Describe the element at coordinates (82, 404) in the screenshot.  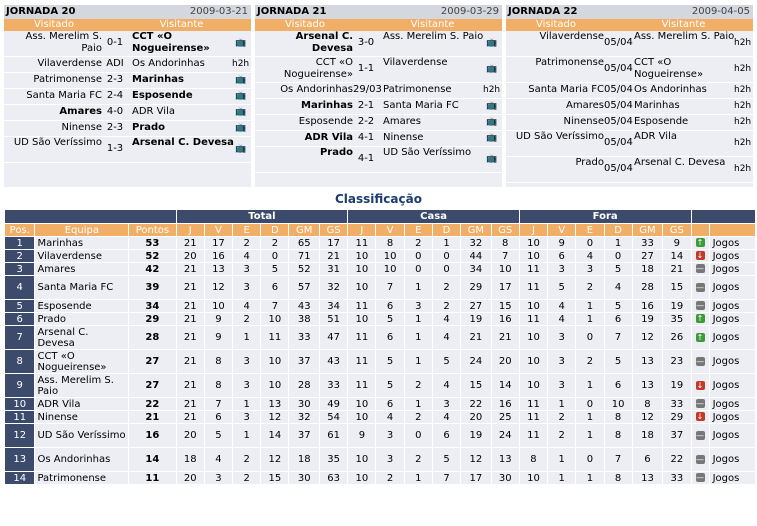
I see `team-name: ADR Vila` at that location.